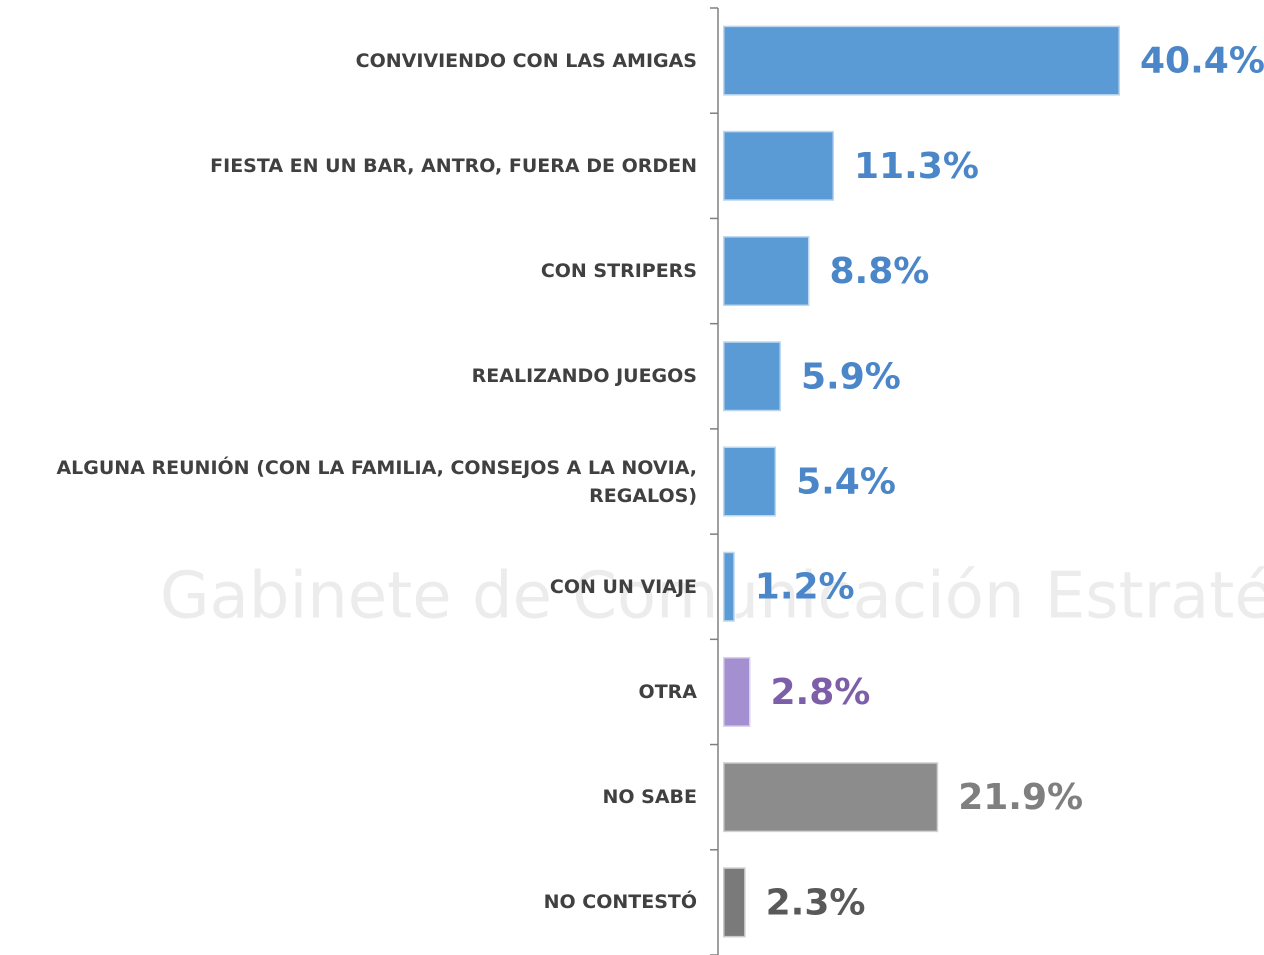 This screenshot has height=955, width=1264. Describe the element at coordinates (526, 60) in the screenshot. I see `category-label: CONVIVIENDO CON LAS AMIGAS` at that location.